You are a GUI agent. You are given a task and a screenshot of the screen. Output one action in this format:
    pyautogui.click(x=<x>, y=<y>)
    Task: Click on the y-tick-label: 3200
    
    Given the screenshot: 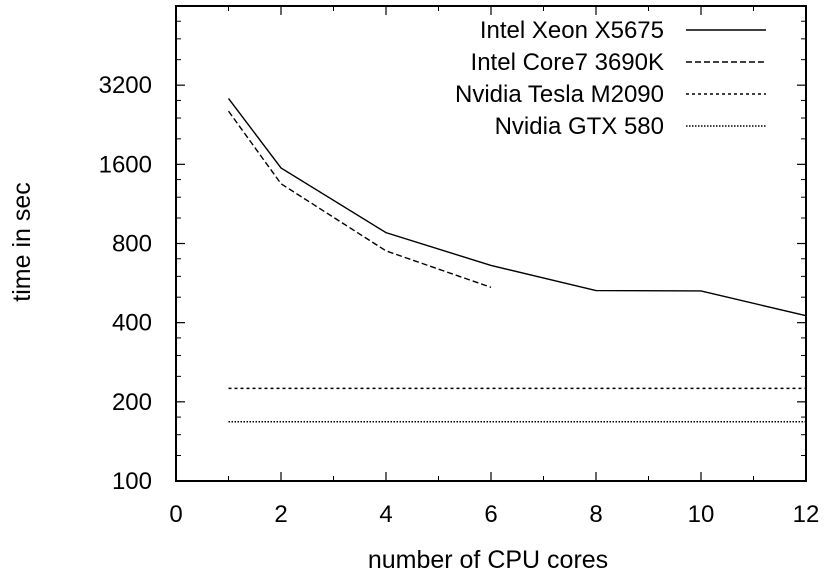 What is the action you would take?
    pyautogui.click(x=125, y=85)
    